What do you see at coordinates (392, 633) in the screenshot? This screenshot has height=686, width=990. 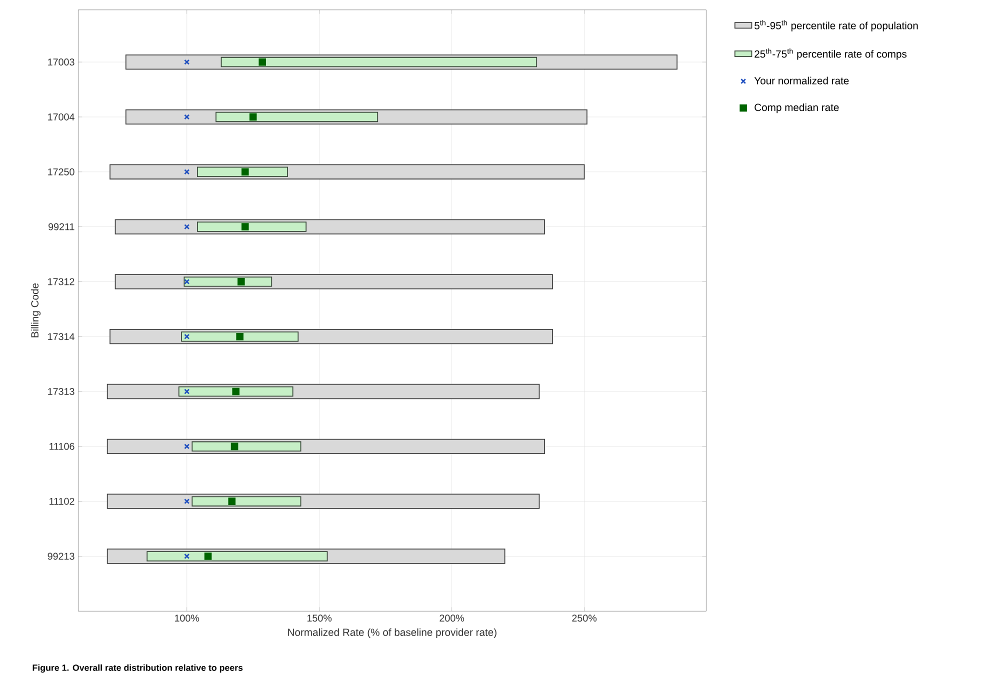 I see `x-axis-title: Normalized Rate (% of baseline provider rate)` at bounding box center [392, 633].